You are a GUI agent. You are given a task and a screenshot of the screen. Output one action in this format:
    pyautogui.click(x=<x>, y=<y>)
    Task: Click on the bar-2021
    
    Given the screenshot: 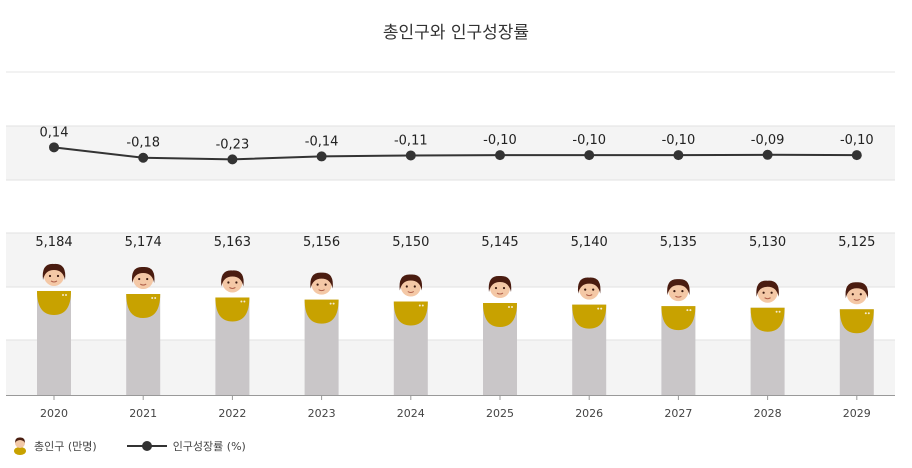 What is the action you would take?
    pyautogui.click(x=143, y=331)
    